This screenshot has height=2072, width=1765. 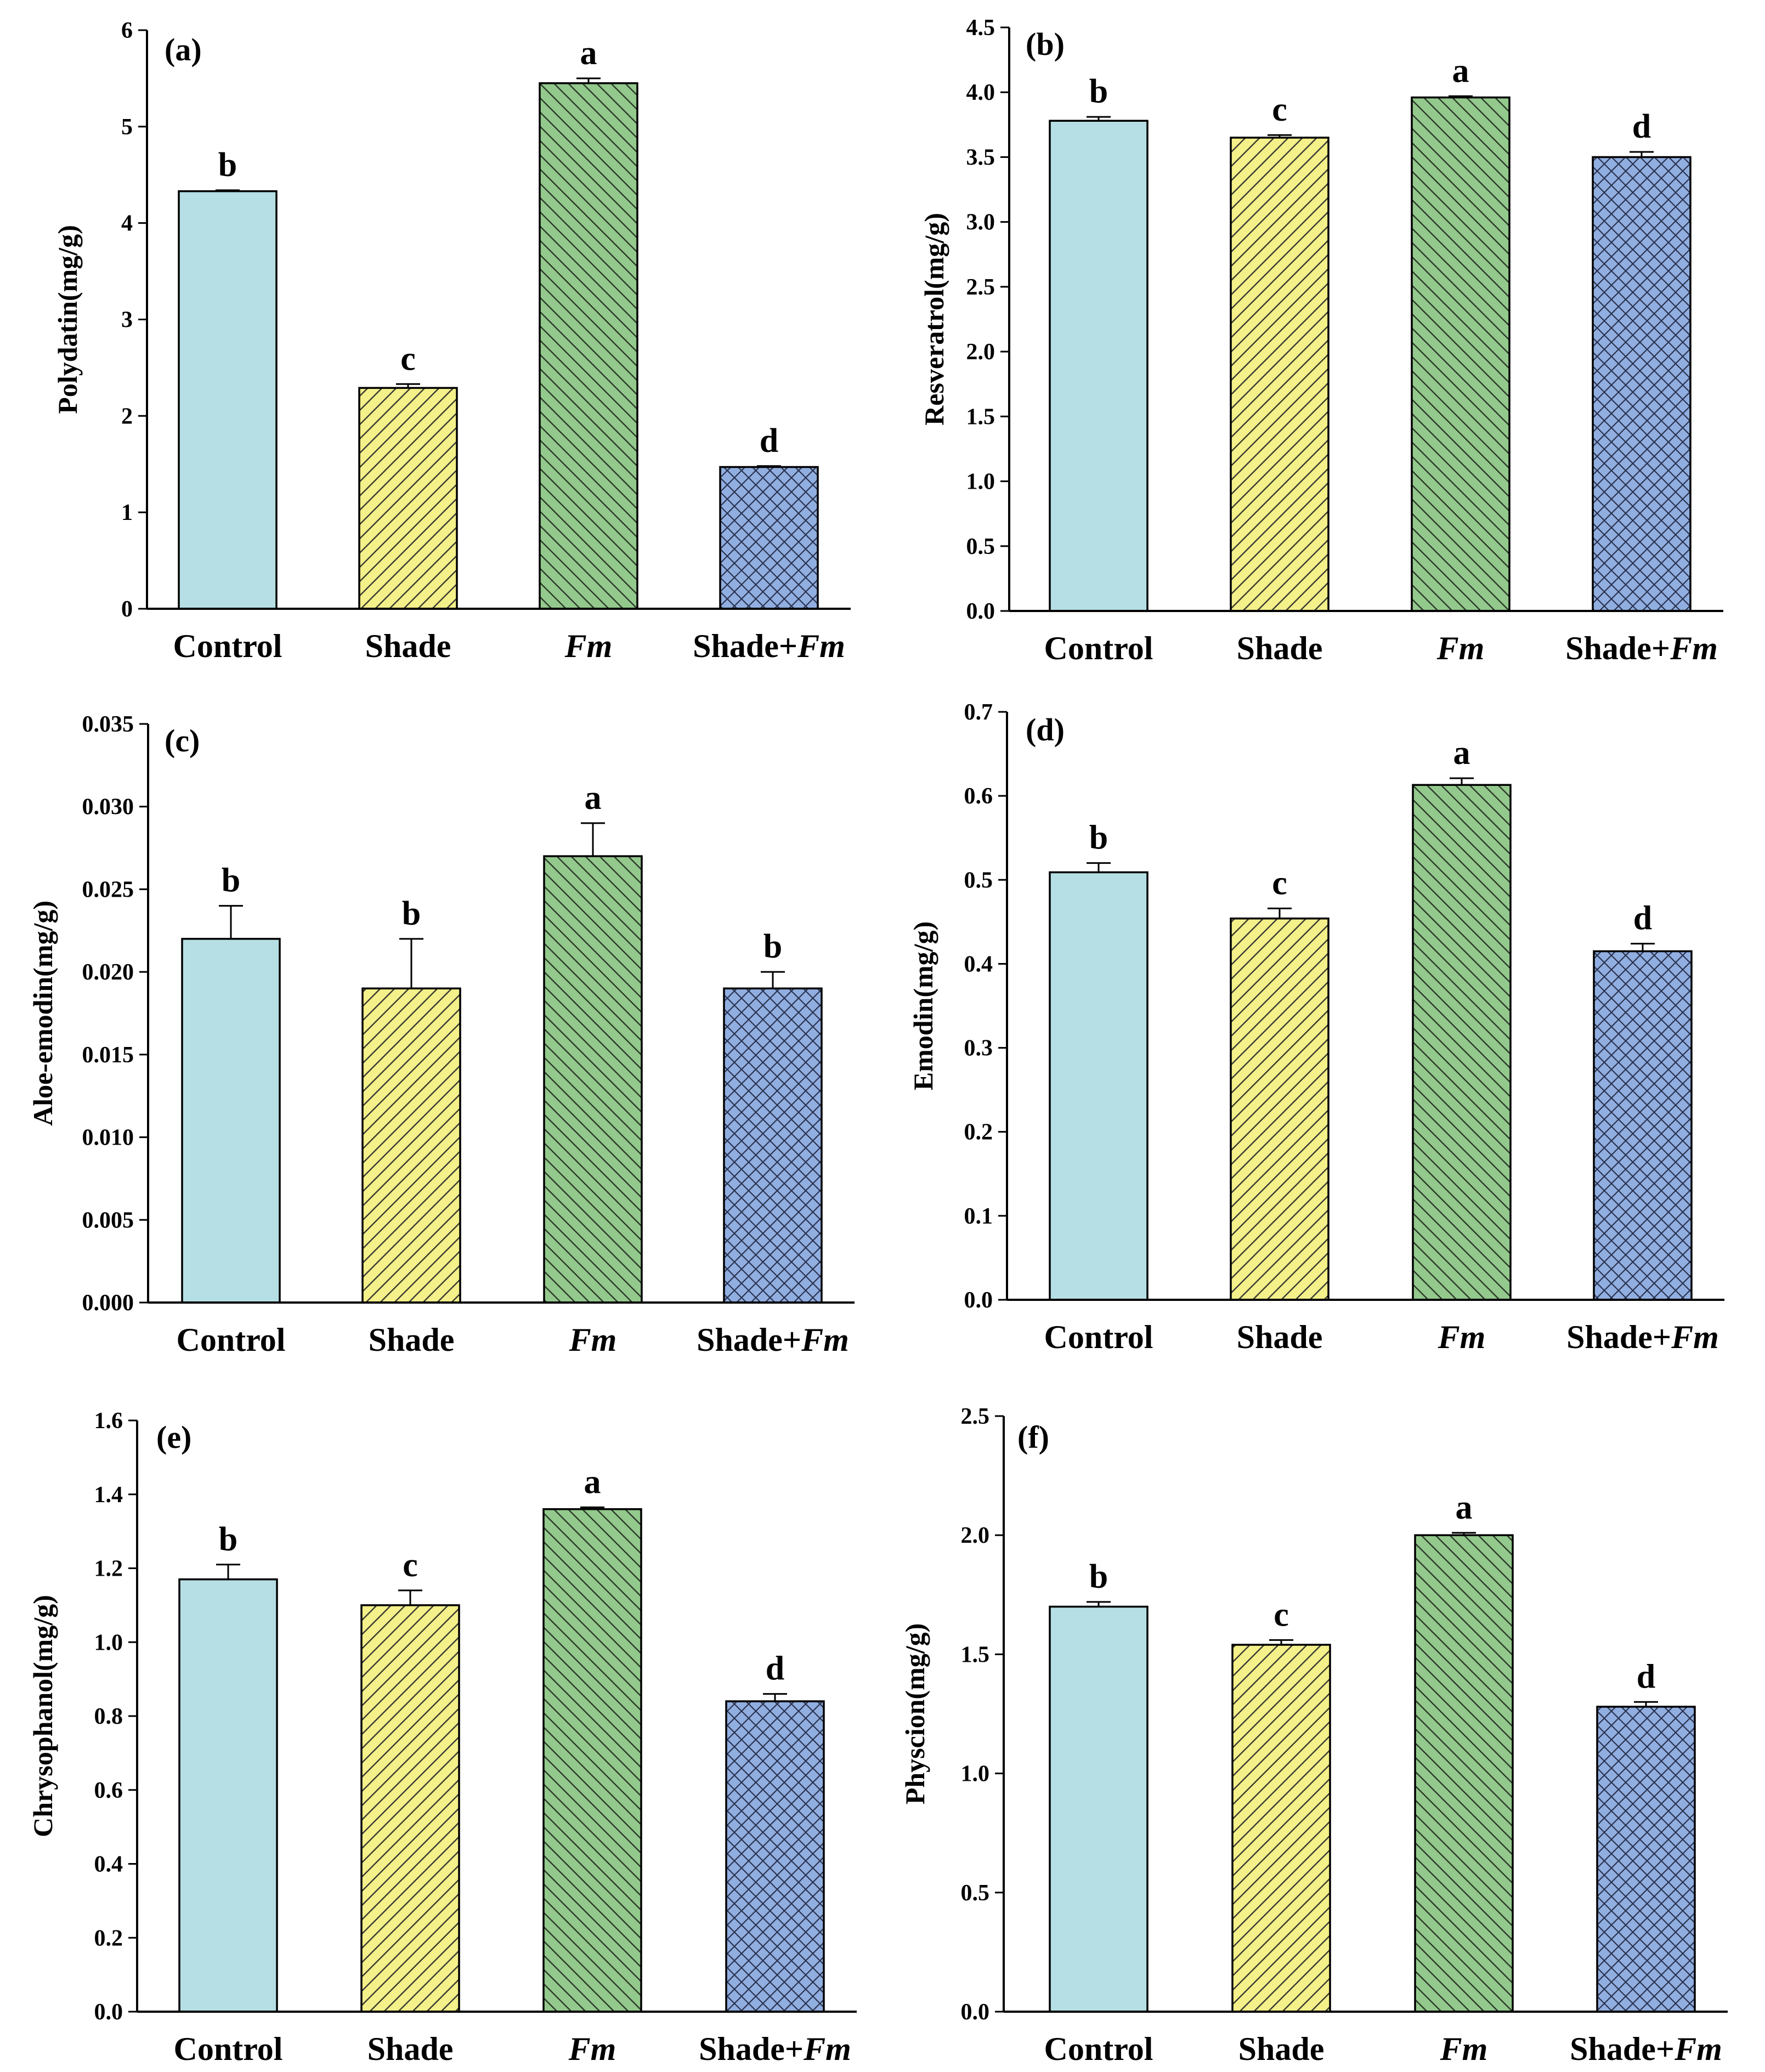 I want to click on y-axis-label: Emodin(mg/g), so click(x=923, y=1006).